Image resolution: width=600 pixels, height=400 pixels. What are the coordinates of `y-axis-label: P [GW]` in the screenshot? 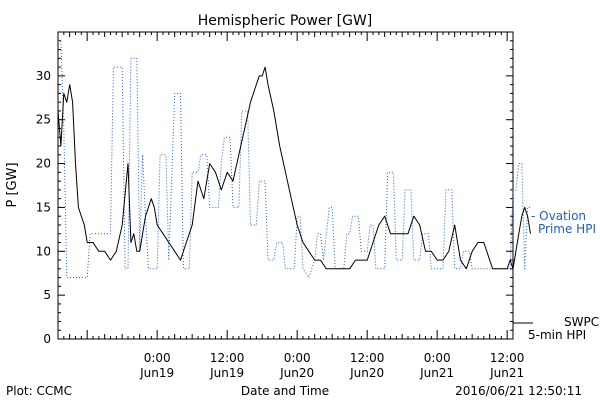 It's located at (12, 184).